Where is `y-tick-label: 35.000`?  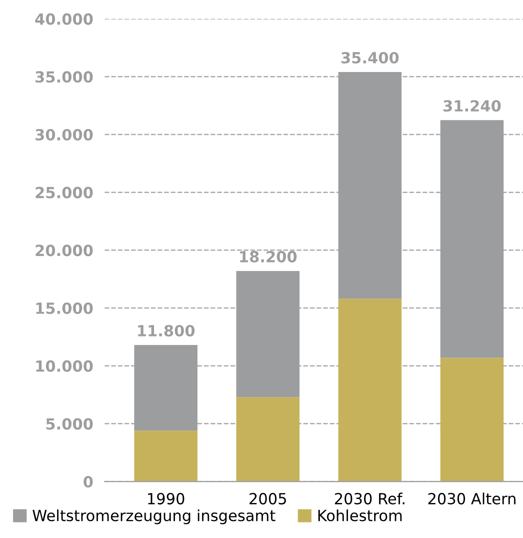 y-tick-label: 35.000 is located at coordinates (64, 77).